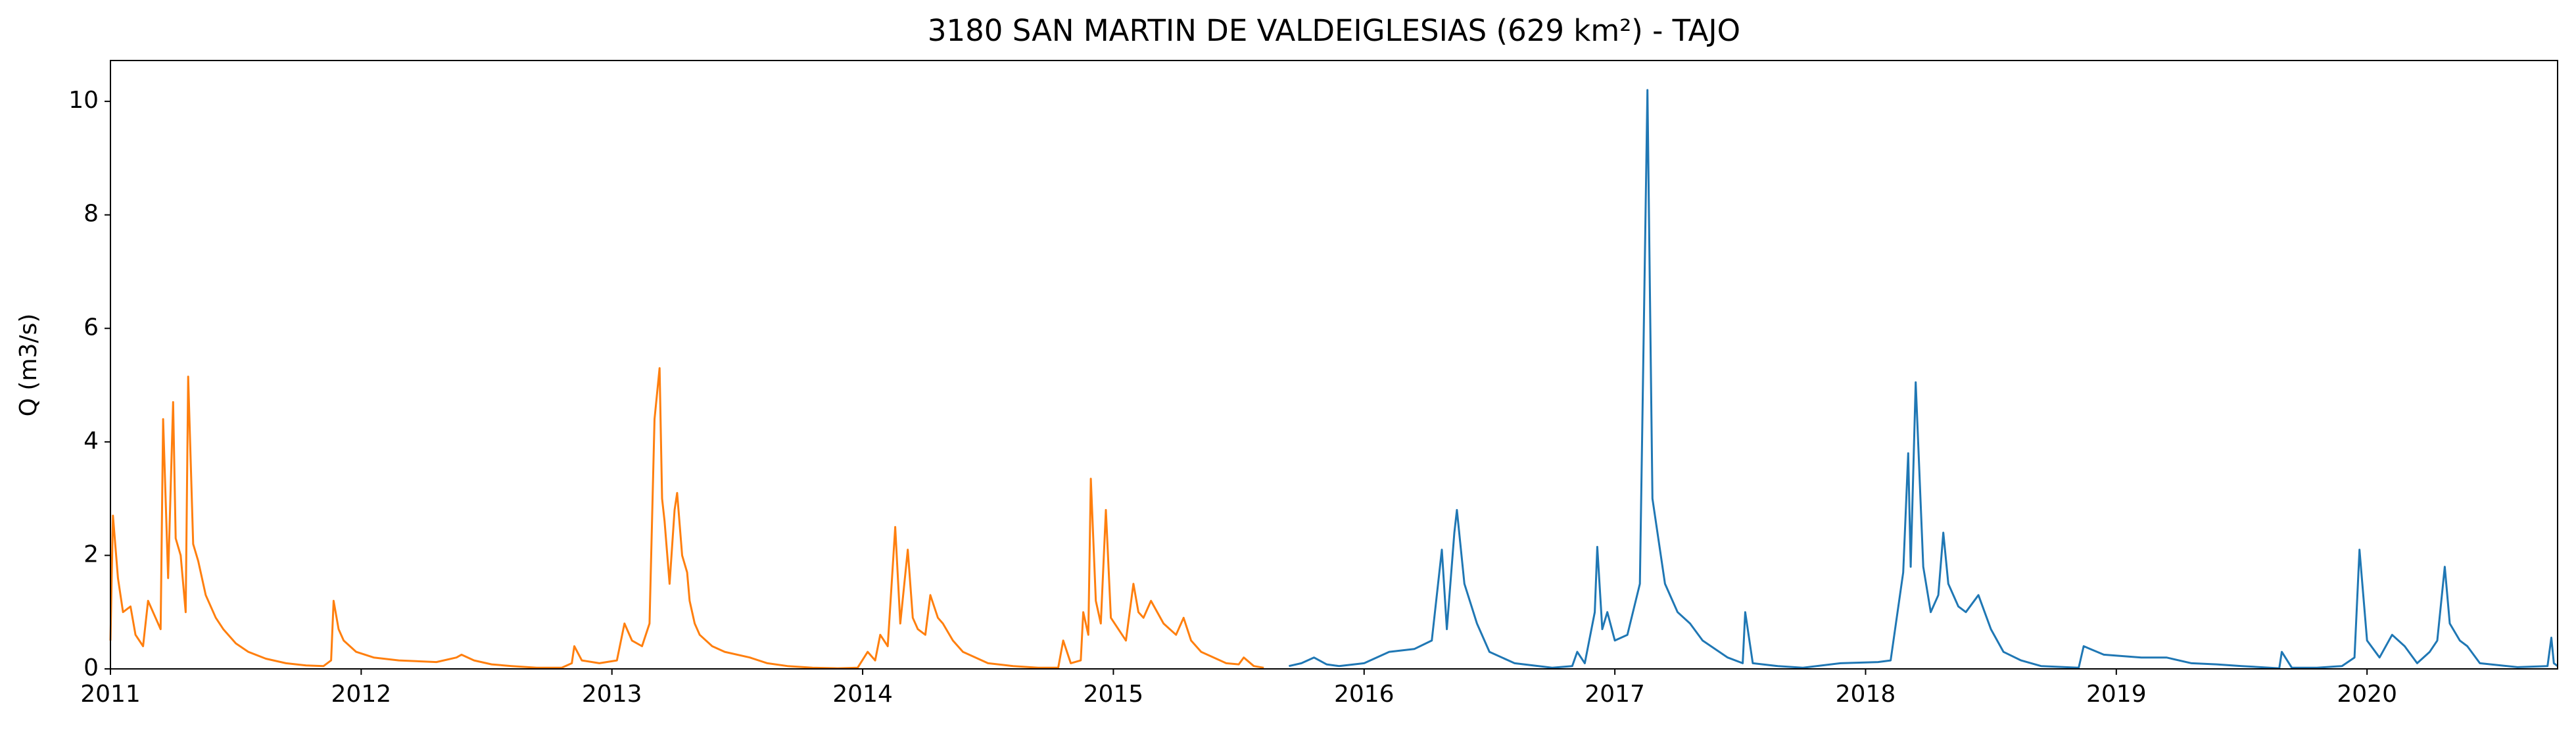  Describe the element at coordinates (2367, 694) in the screenshot. I see `x-tick-label: 2020` at that location.